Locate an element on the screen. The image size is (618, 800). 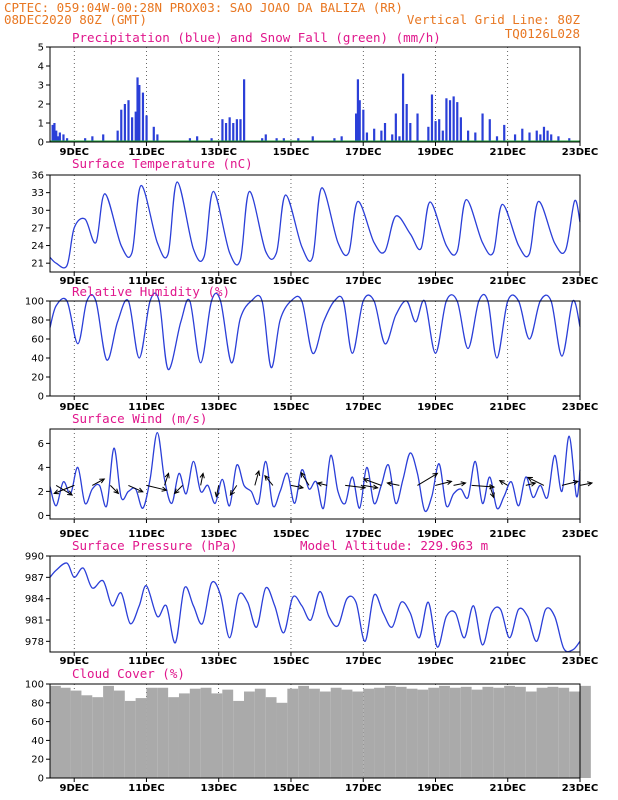
x-tick-label: 9DEC is located at coordinates (73, 661).